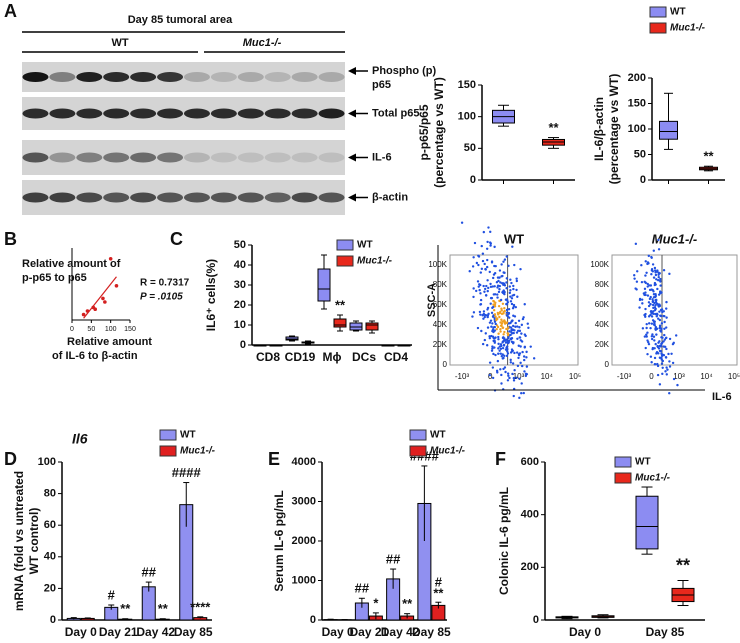 This screenshot has width=740, height=643. What do you see at coordinates (734, 376) in the screenshot?
I see `flow-x-tick: 10⁵` at bounding box center [734, 376].